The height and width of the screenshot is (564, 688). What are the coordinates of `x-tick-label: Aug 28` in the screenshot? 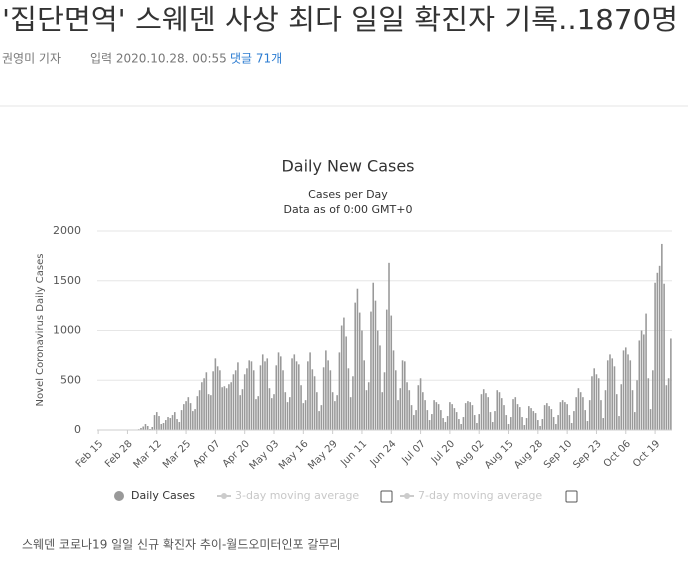 It's located at (528, 454).